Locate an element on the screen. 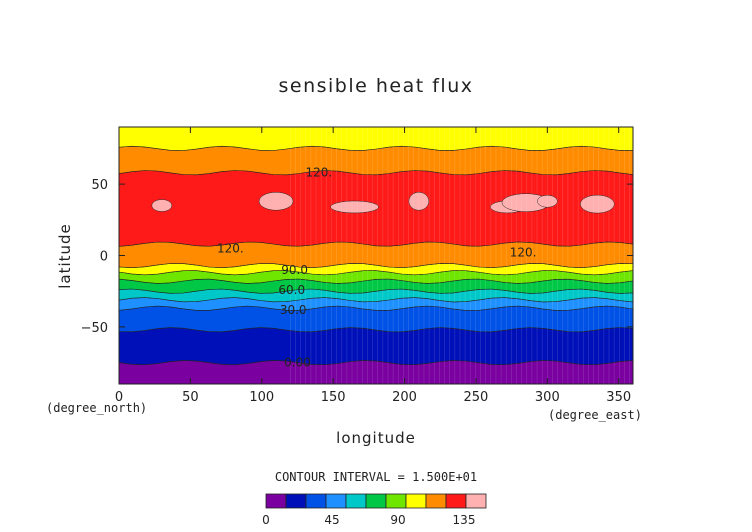 The width and height of the screenshot is (752, 532). x-tick-label: 250 is located at coordinates (476, 397).